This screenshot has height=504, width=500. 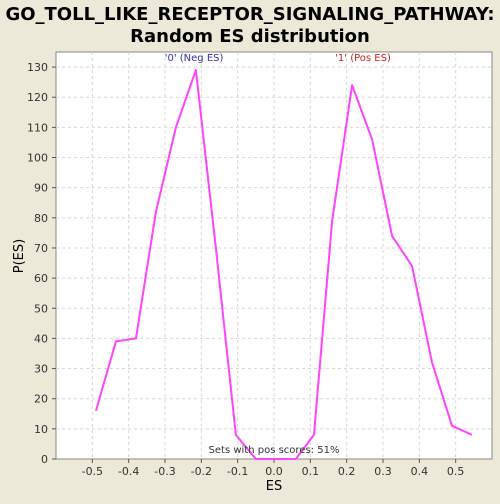 I want to click on y-tick-label: 130, so click(x=37, y=67).